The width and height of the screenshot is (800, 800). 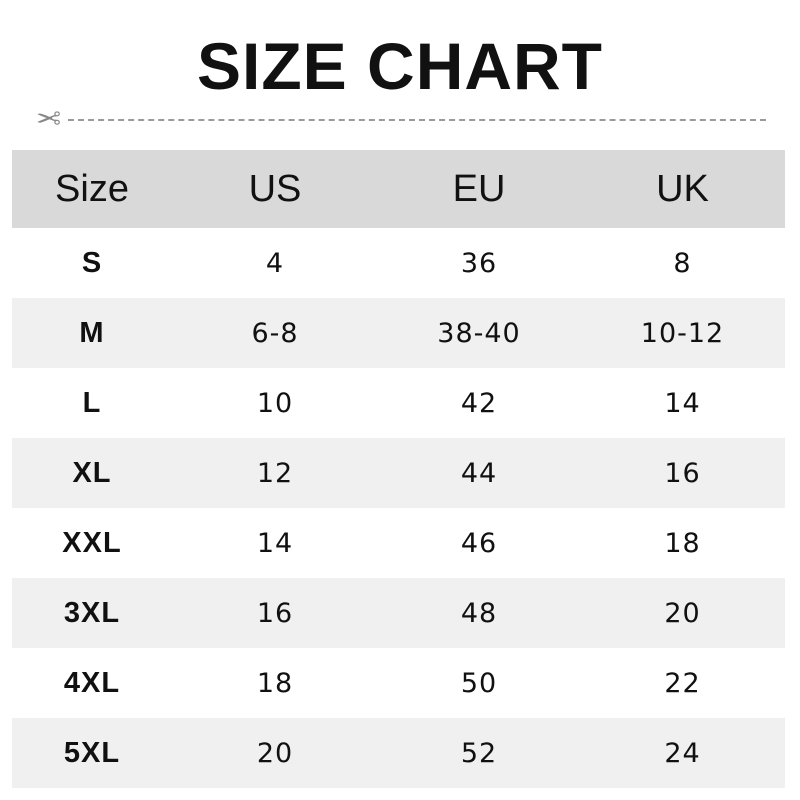 I want to click on cell-us: 4, so click(x=275, y=263).